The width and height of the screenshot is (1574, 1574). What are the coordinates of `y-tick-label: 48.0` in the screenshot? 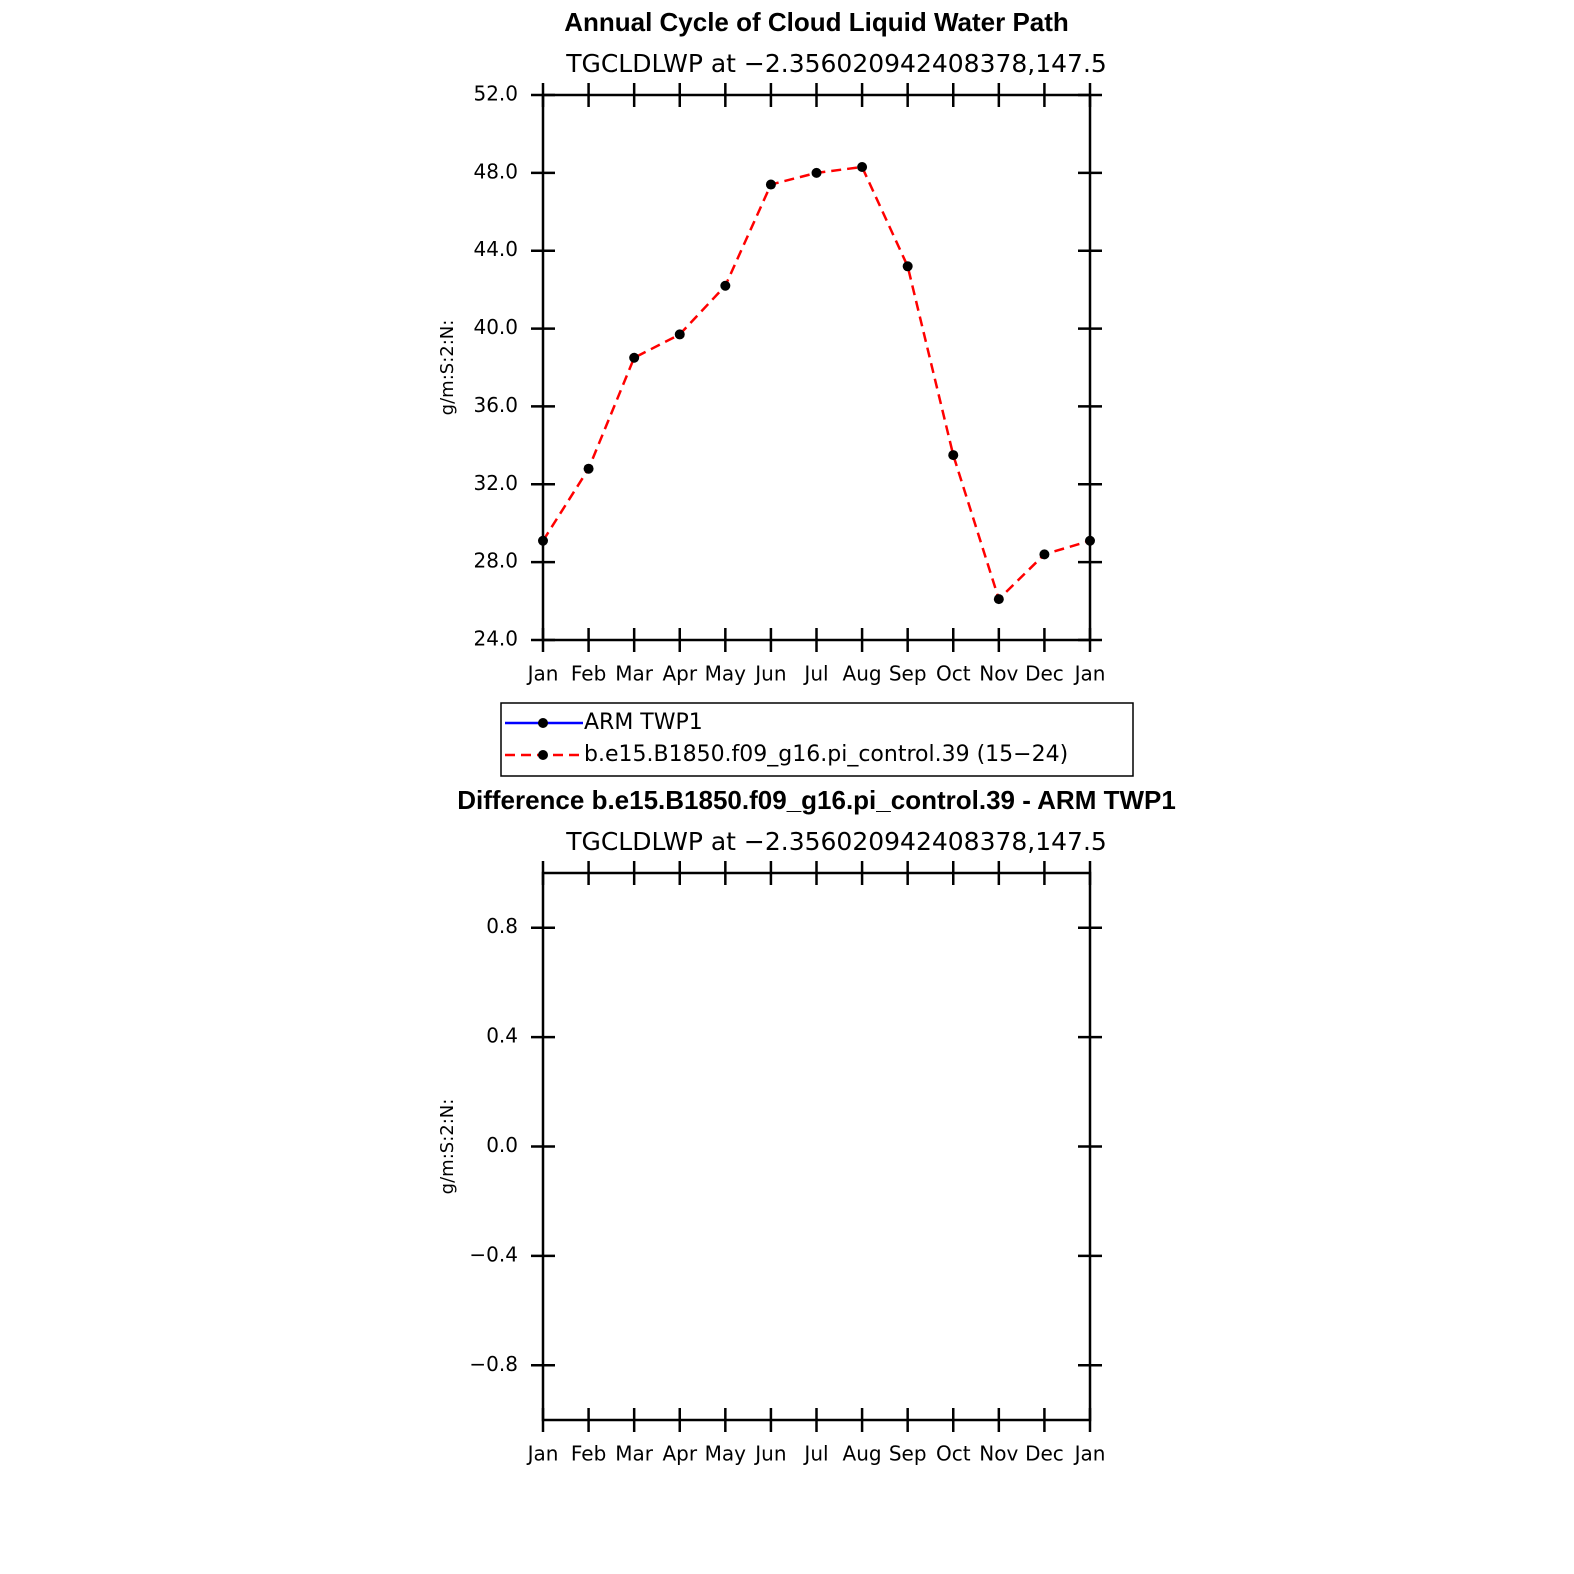 It's located at (495, 171).